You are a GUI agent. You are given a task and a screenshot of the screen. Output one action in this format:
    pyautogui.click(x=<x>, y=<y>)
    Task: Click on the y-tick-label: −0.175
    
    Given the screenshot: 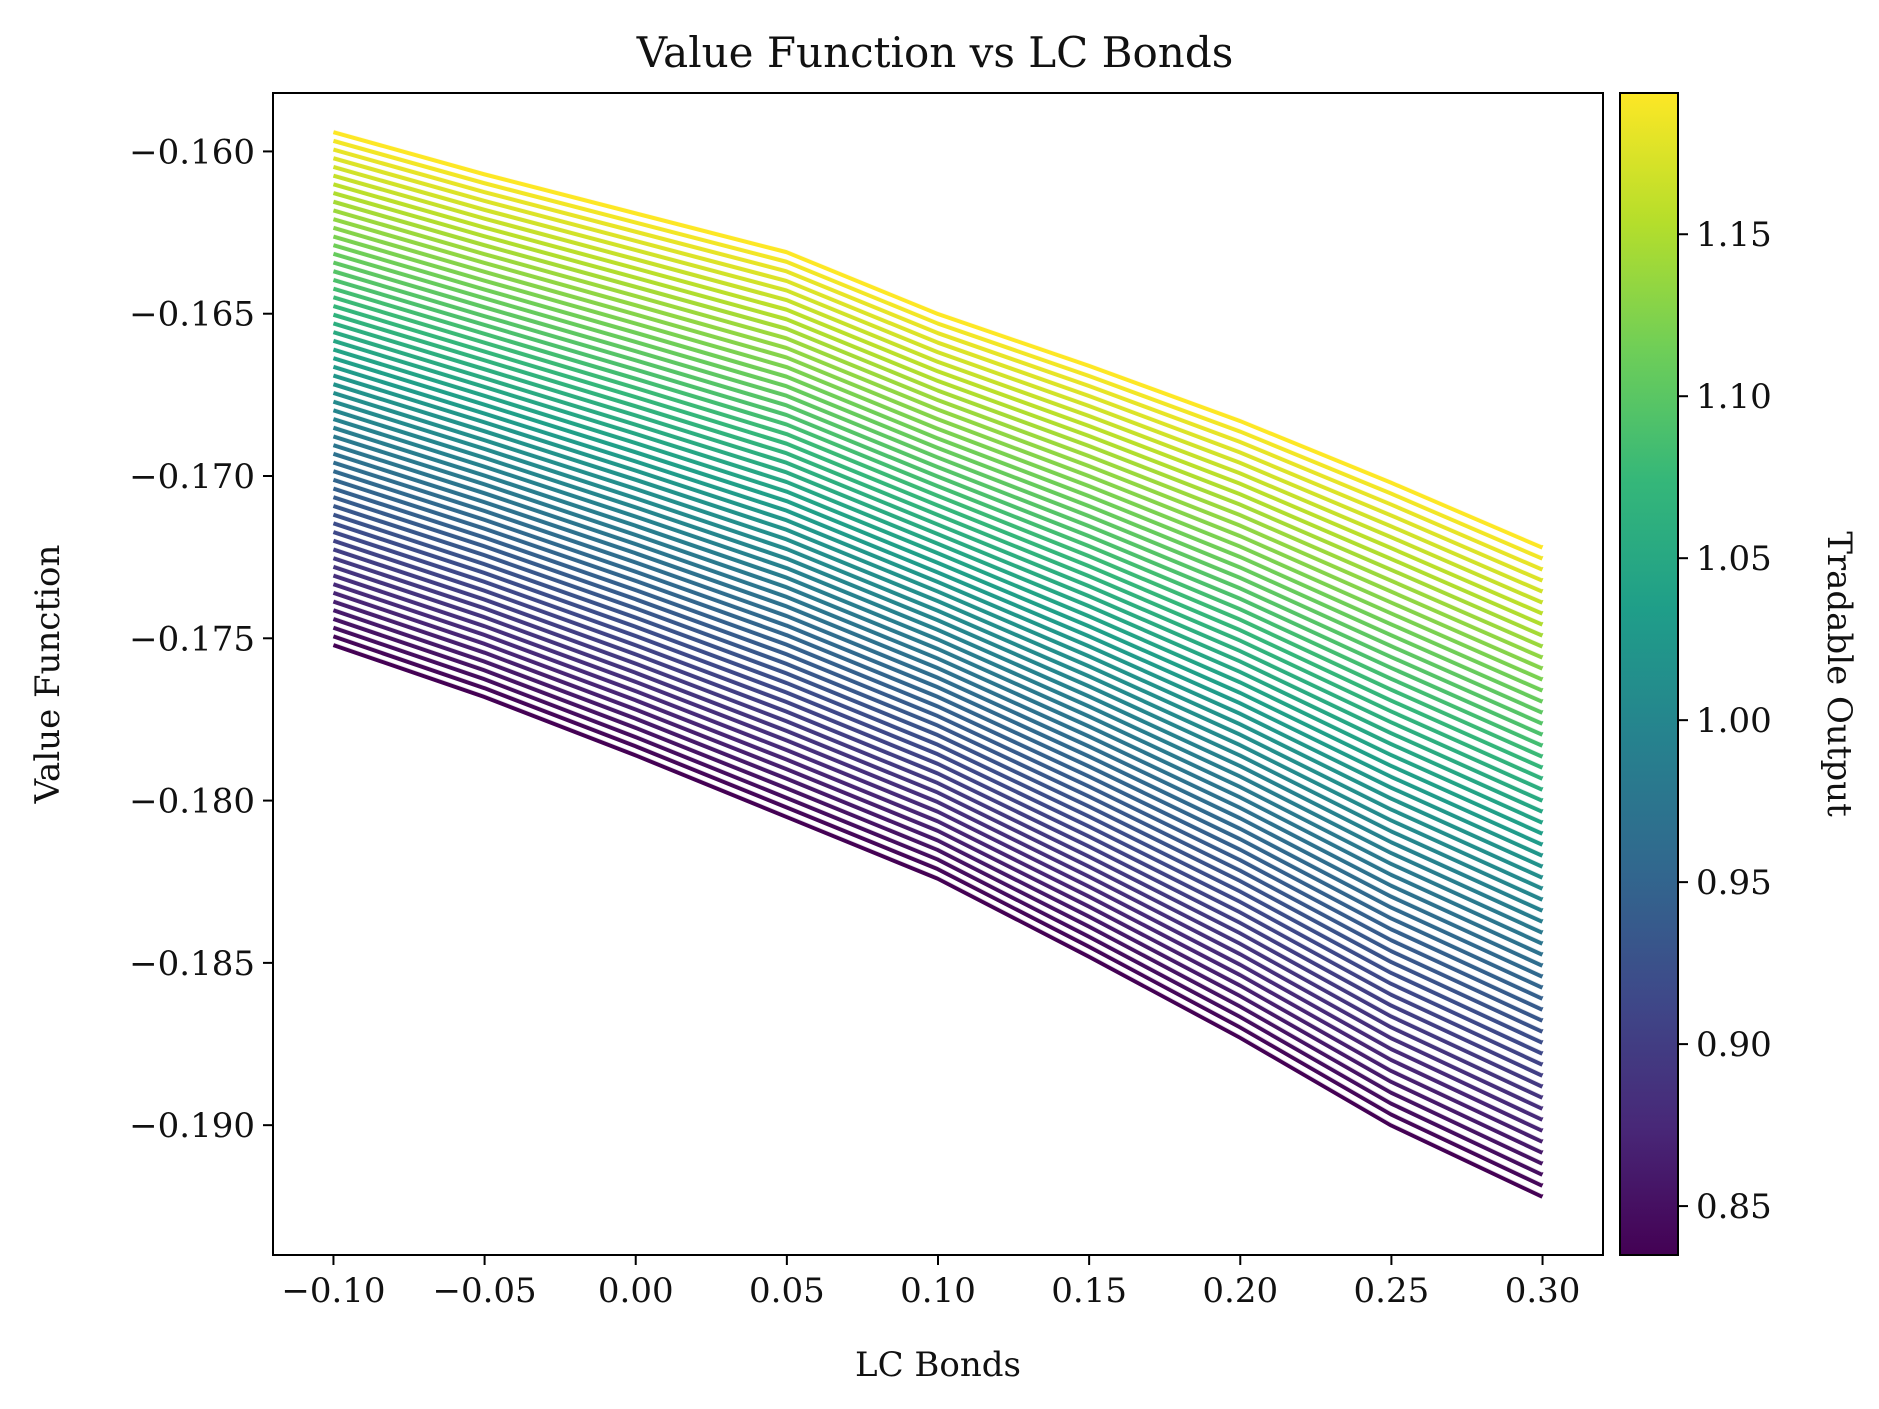 What is the action you would take?
    pyautogui.click(x=192, y=639)
    